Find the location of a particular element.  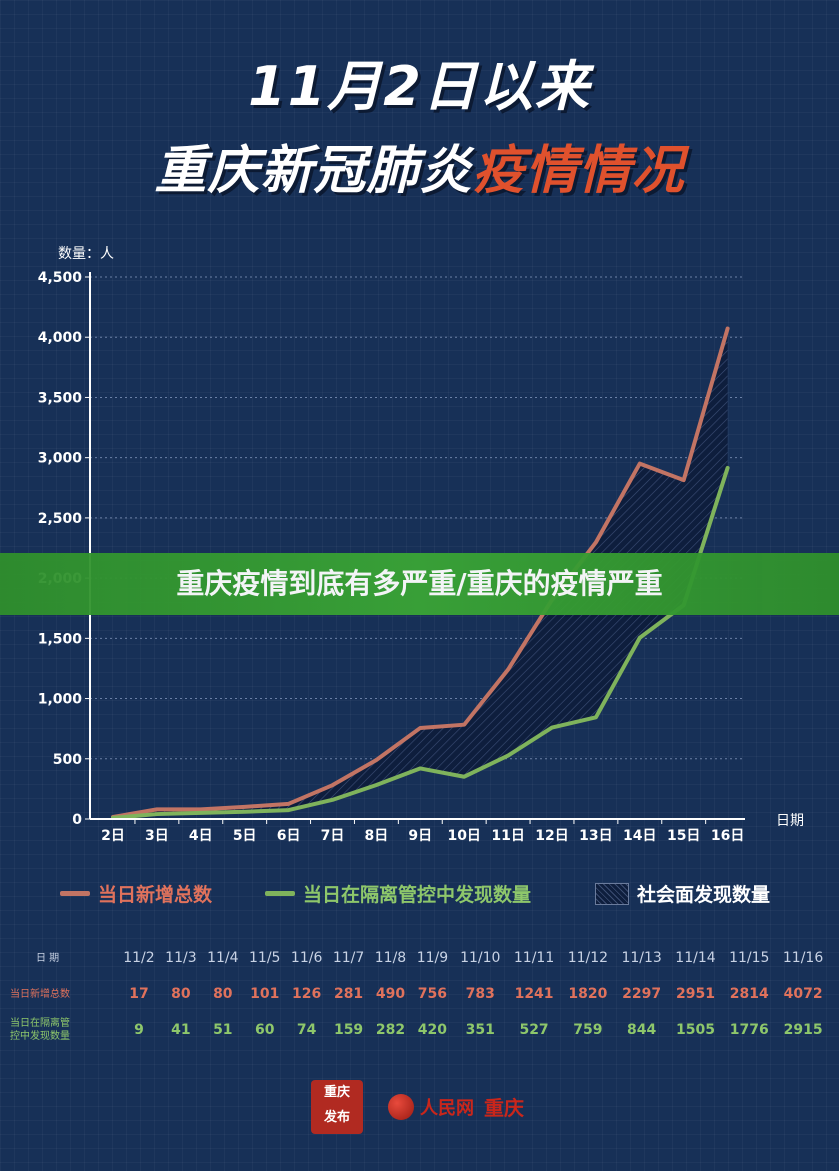

table-cell-date: 11/4 is located at coordinates (223, 958).